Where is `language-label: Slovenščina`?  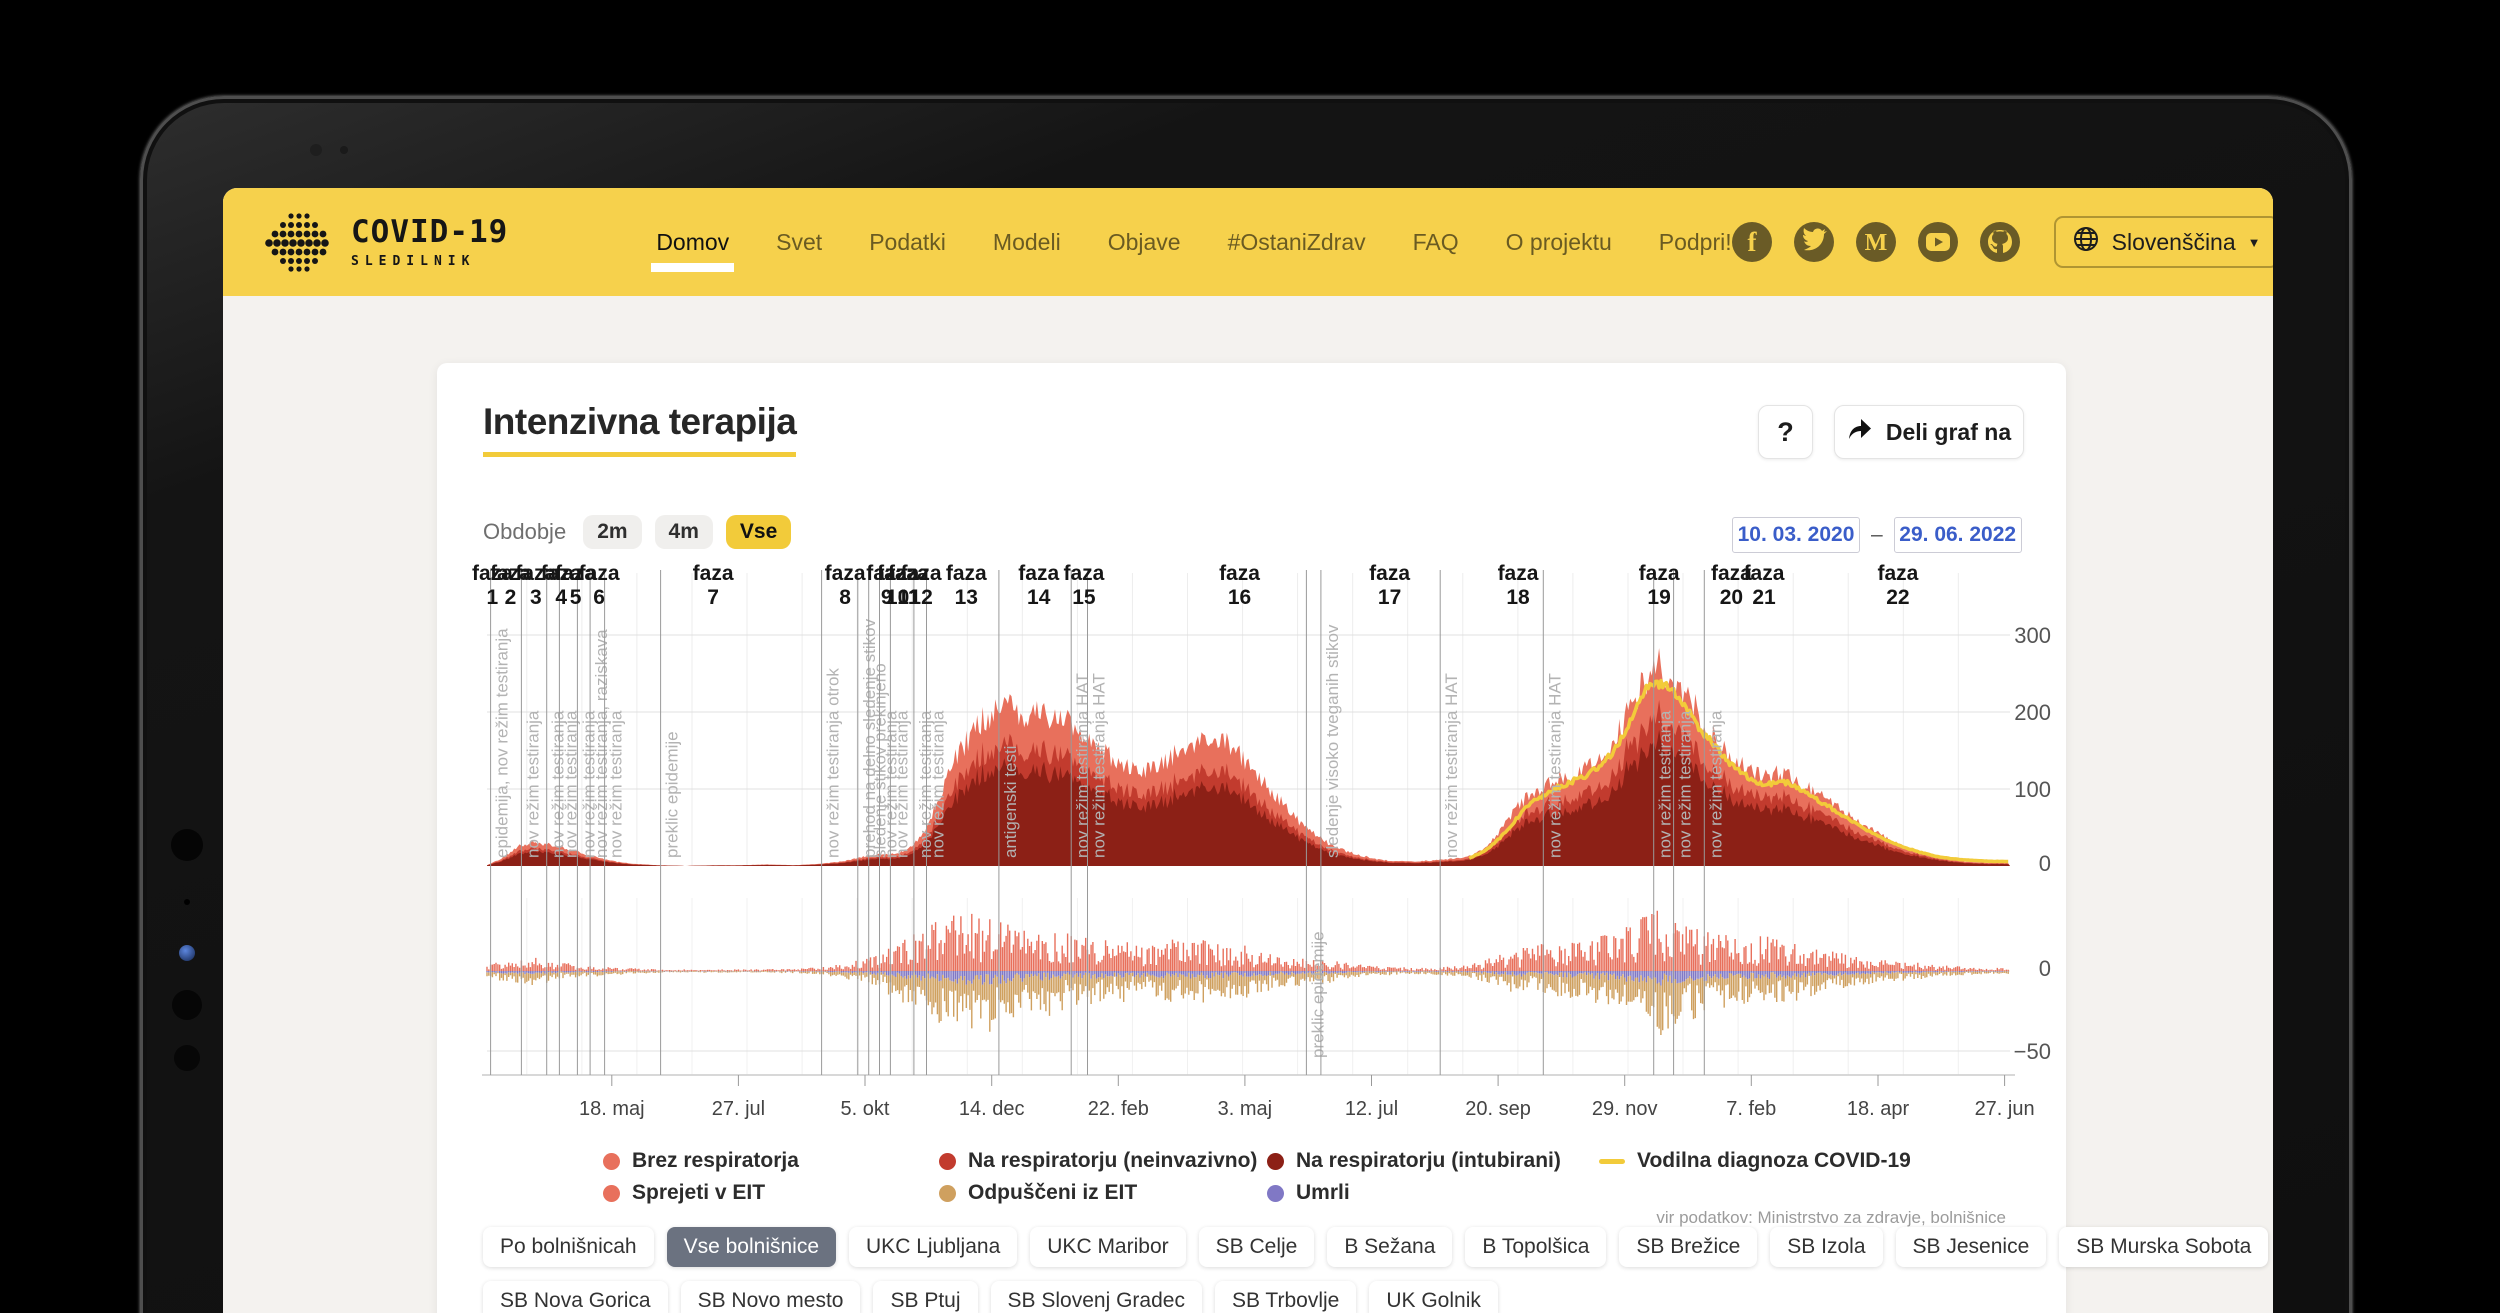 language-label: Slovenščina is located at coordinates (2173, 241).